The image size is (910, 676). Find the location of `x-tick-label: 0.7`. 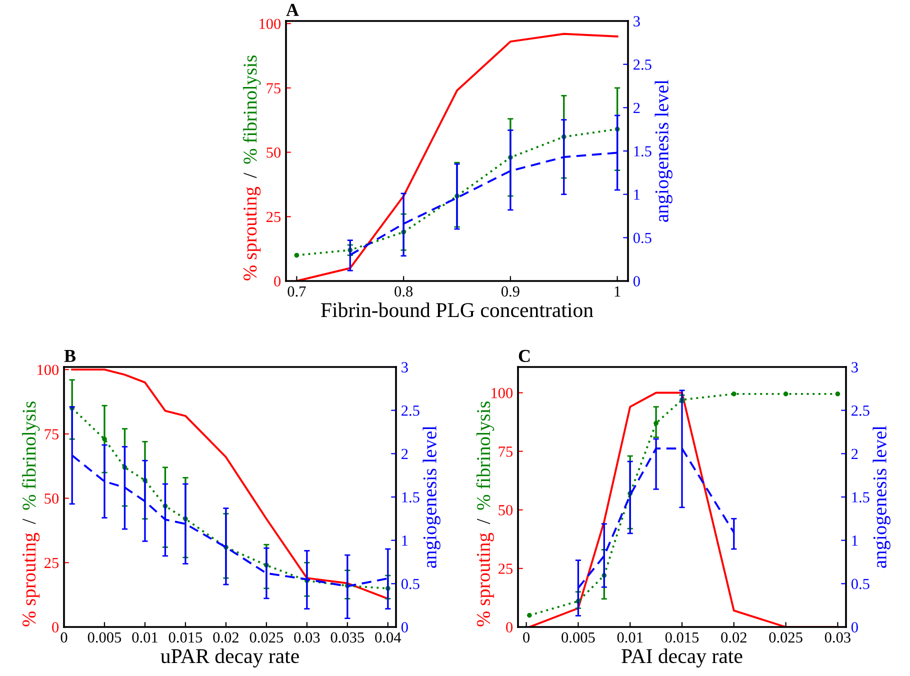

x-tick-label: 0.7 is located at coordinates (297, 291).